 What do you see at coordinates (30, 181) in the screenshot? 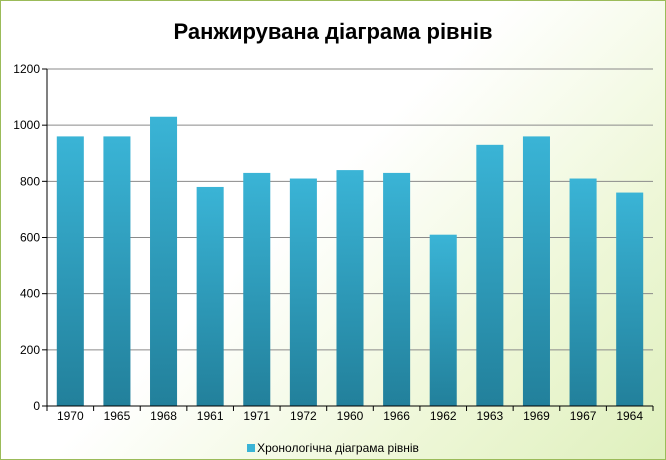
I see `y-tick-label: 800` at bounding box center [30, 181].